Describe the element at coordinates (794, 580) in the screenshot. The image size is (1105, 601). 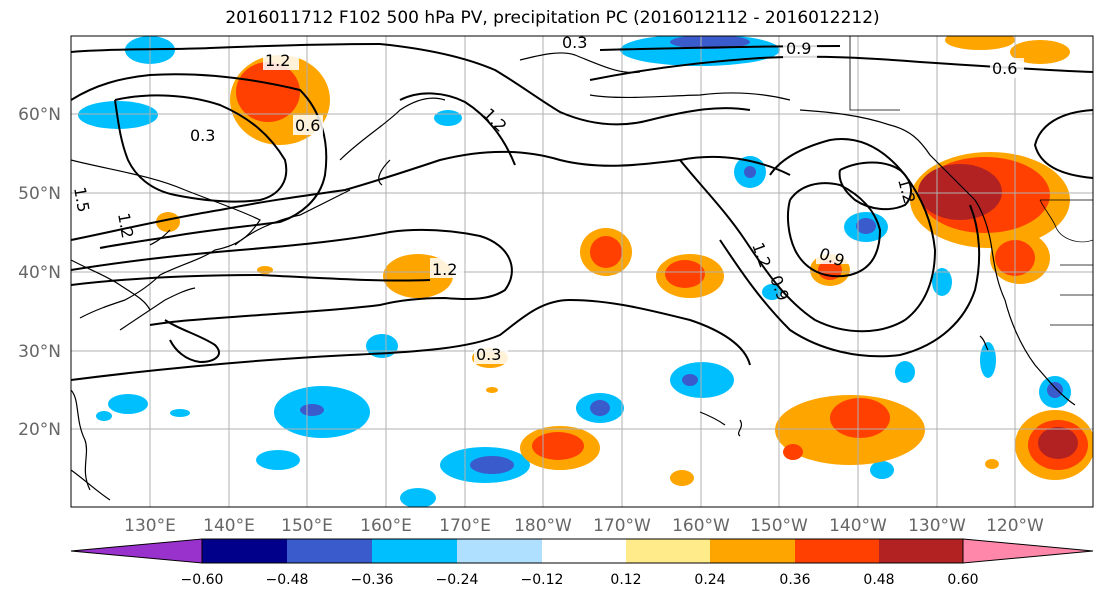
I see `colorbar-tick-label: 0.36` at that location.